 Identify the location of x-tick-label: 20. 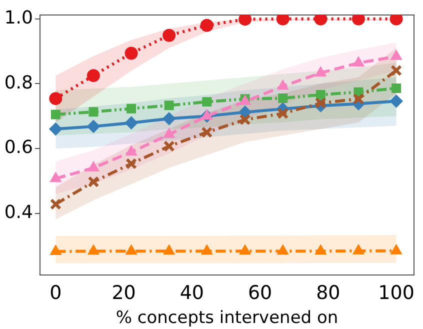
(124, 293).